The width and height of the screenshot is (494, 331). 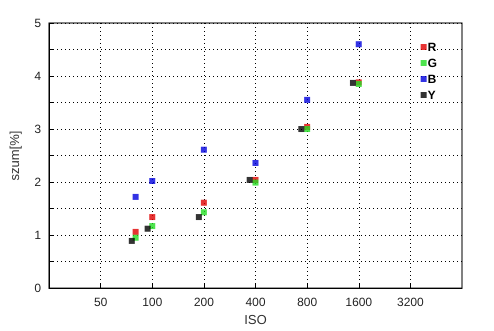 What do you see at coordinates (255, 302) in the screenshot?
I see `x-tick-label: 400` at bounding box center [255, 302].